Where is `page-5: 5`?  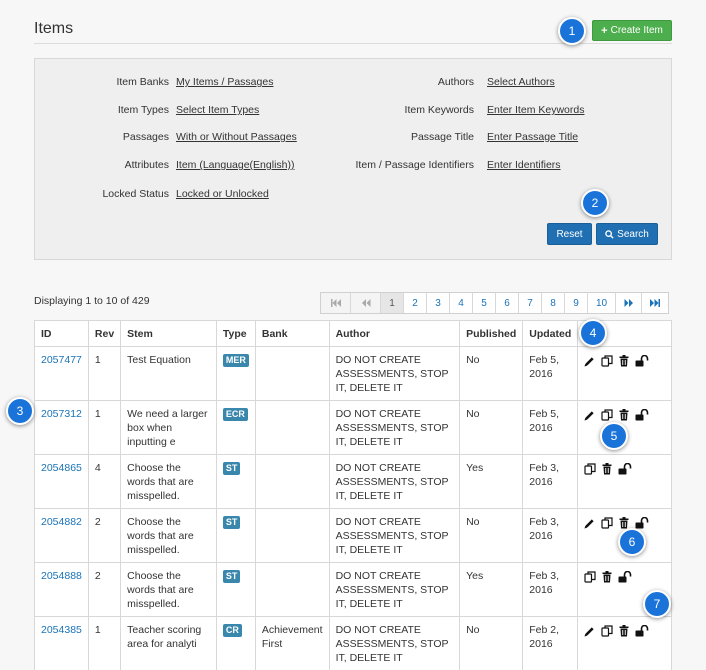
page-5: 5 is located at coordinates (484, 303).